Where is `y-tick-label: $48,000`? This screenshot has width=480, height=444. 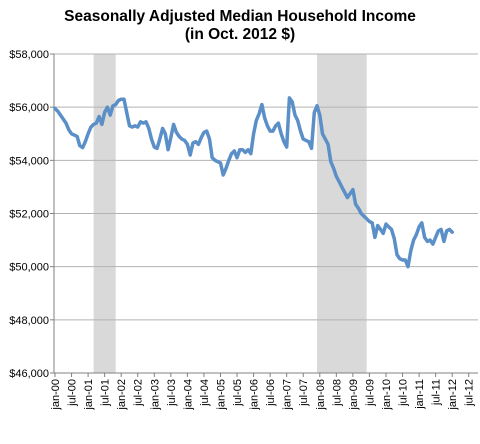
y-tick-label: $48,000 is located at coordinates (29, 321).